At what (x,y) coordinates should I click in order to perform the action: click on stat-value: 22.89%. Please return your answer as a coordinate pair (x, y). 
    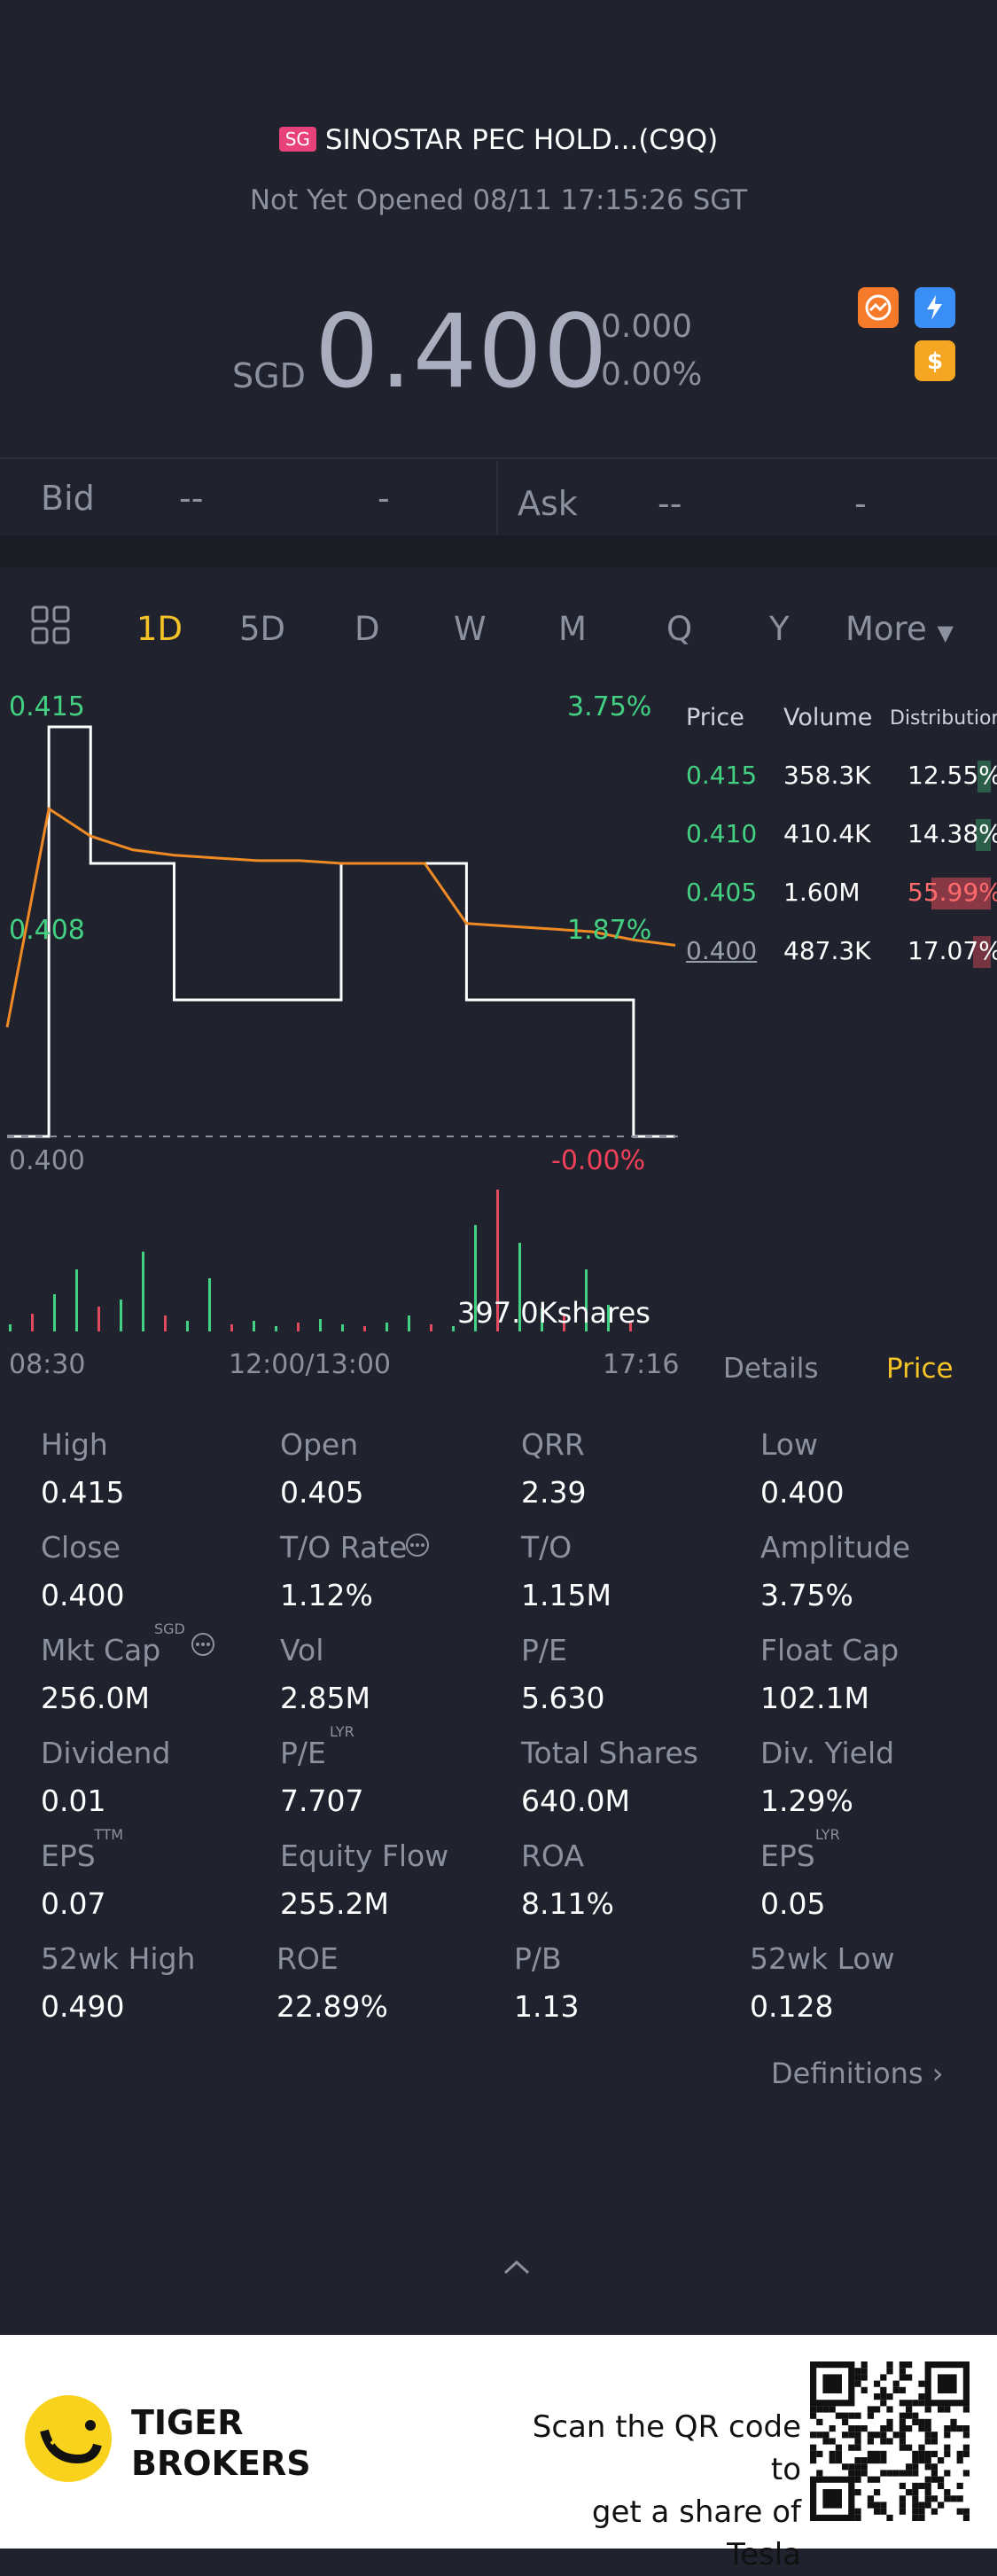
    Looking at the image, I should click on (333, 2006).